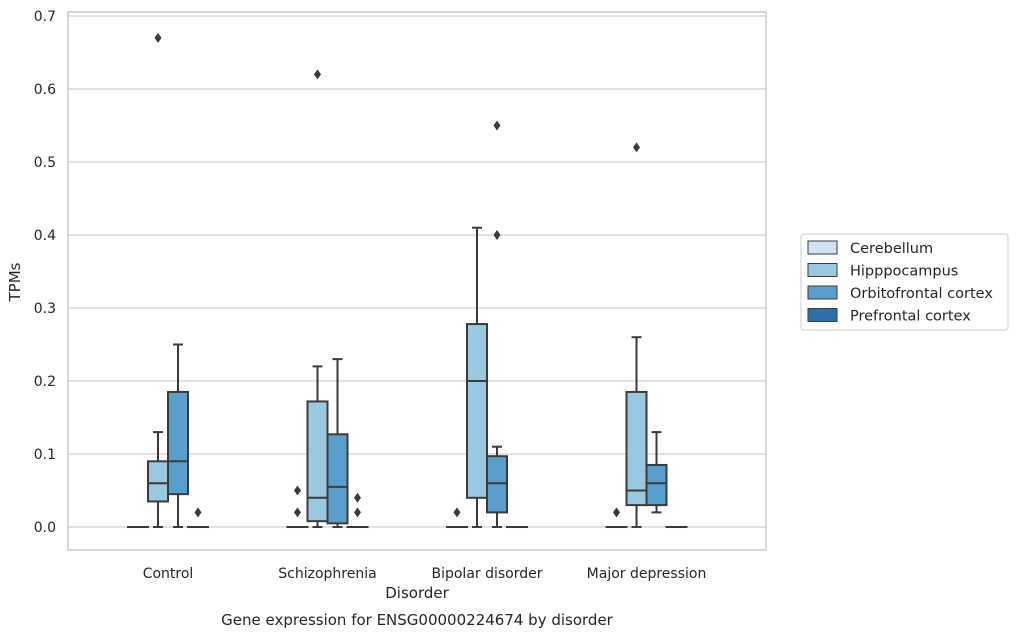 The width and height of the screenshot is (1018, 637). Describe the element at coordinates (417, 593) in the screenshot. I see `x-axis-title: Disorder` at that location.